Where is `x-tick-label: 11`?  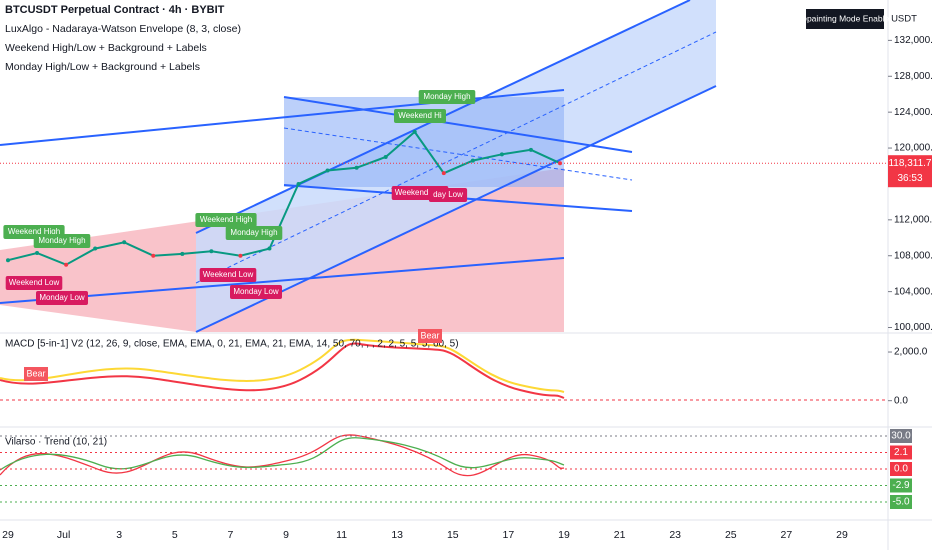 x-tick-label: 11 is located at coordinates (341, 535).